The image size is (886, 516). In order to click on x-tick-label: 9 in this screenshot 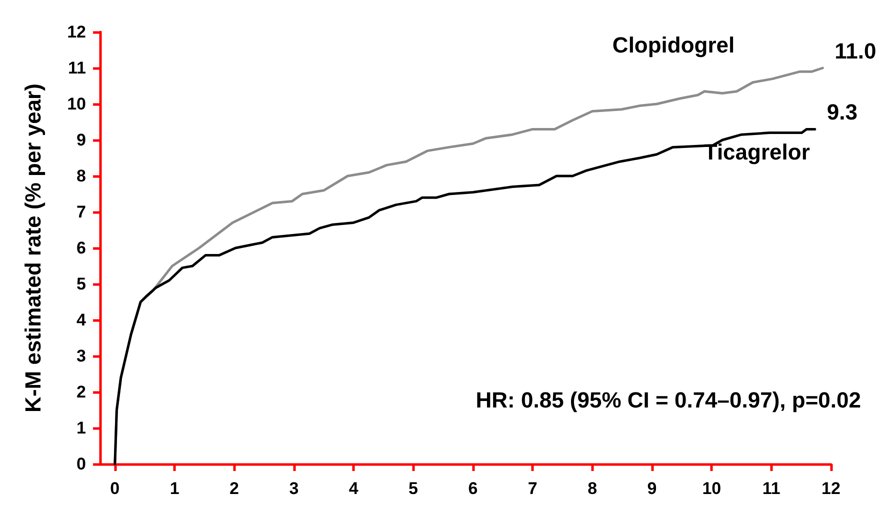, I will do `click(652, 488)`.